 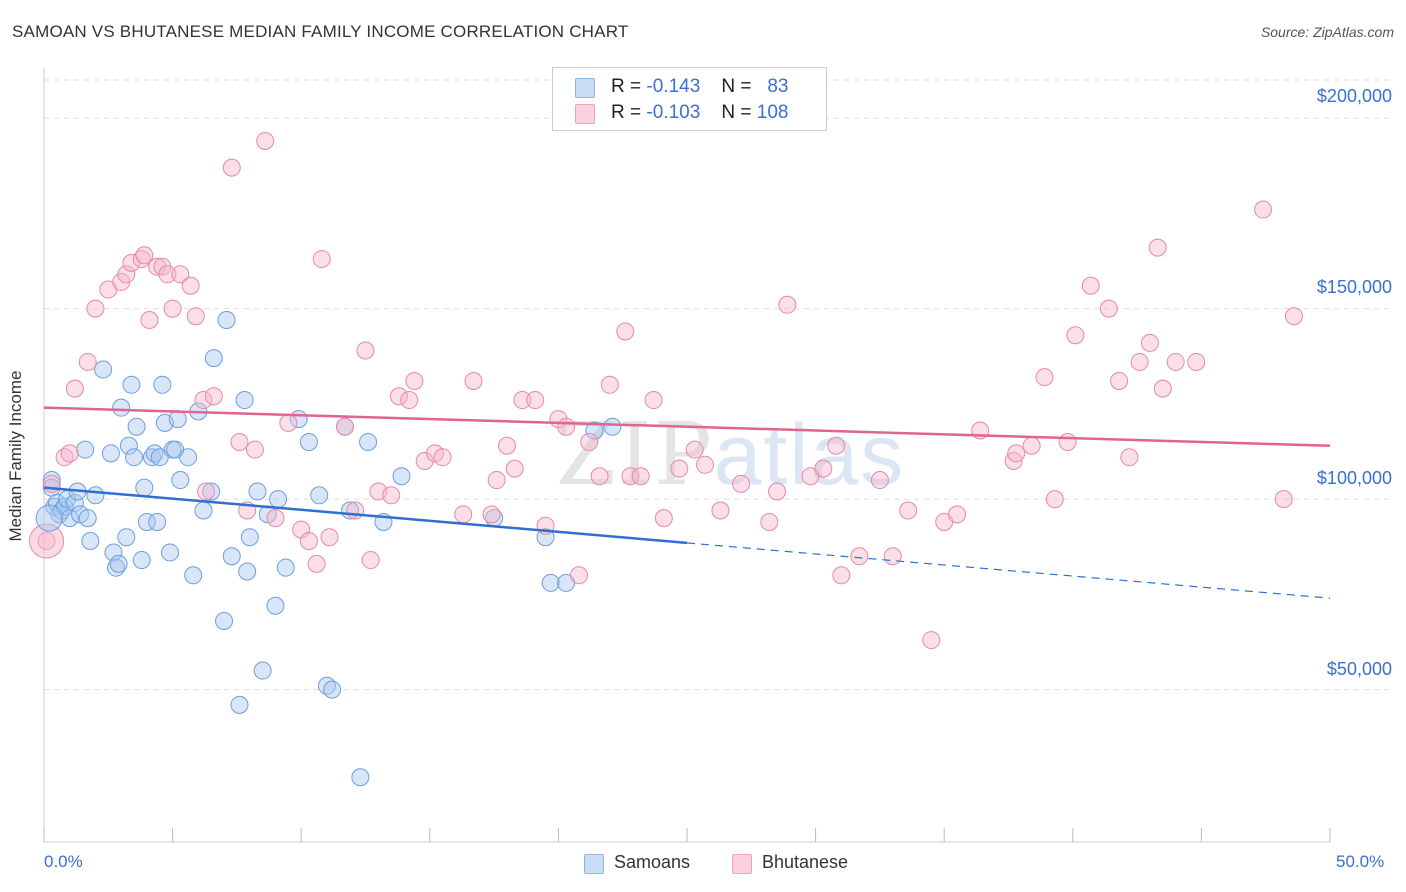 I want to click on chart-source: Source: ZipAtlas.com, so click(x=1327, y=32).